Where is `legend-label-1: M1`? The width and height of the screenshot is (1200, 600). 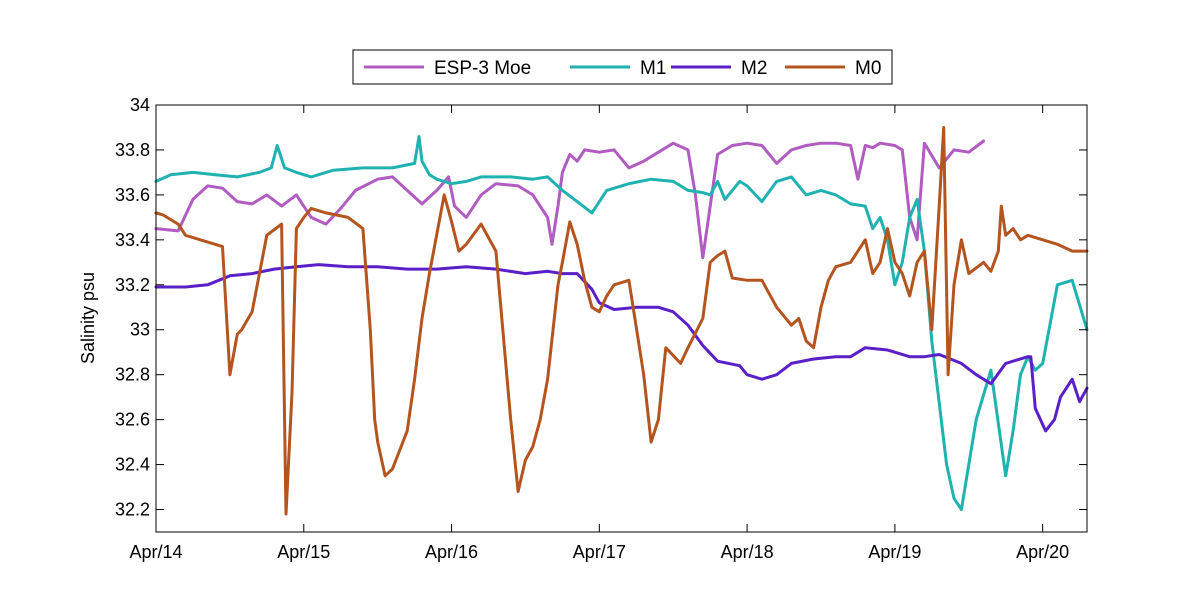
legend-label-1: M1 is located at coordinates (653, 68).